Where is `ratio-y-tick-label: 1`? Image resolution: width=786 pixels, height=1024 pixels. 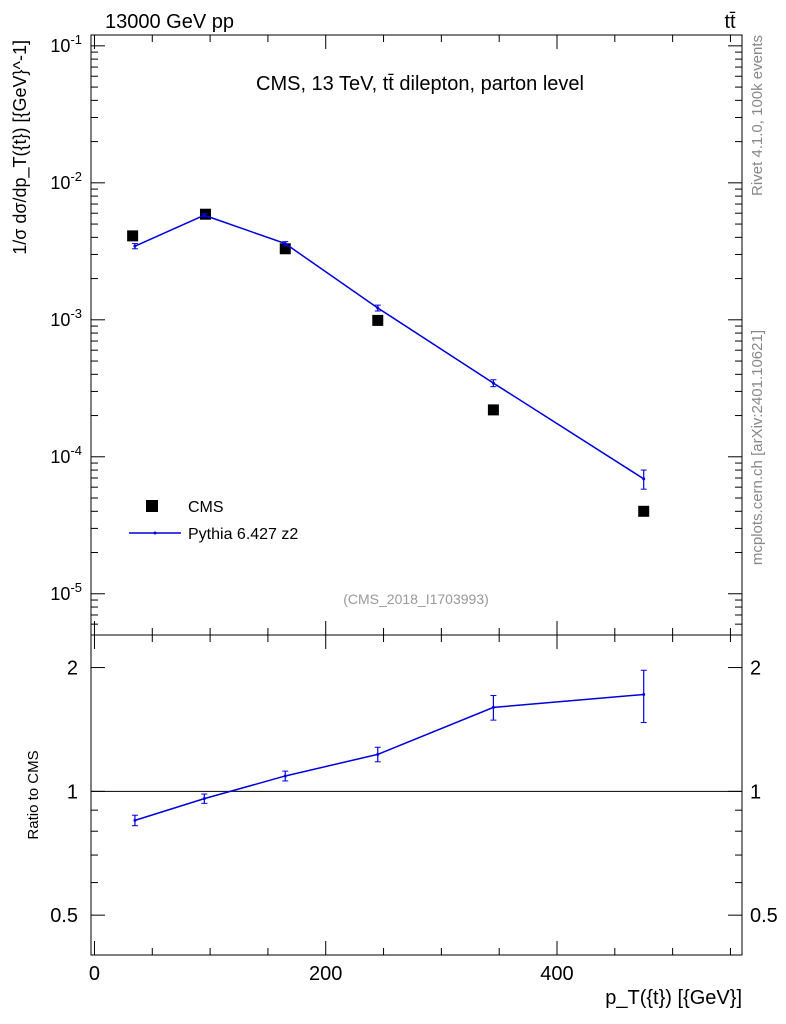 ratio-y-tick-label: 1 is located at coordinates (72, 792).